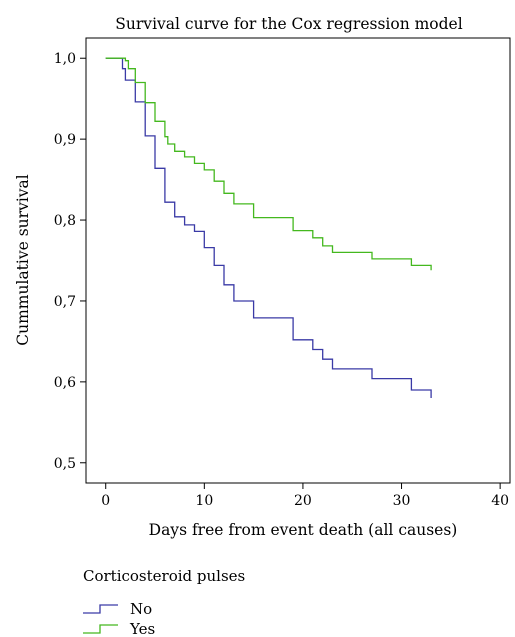  What do you see at coordinates (65, 302) in the screenshot?
I see `y-tick-label: 0,7` at bounding box center [65, 302].